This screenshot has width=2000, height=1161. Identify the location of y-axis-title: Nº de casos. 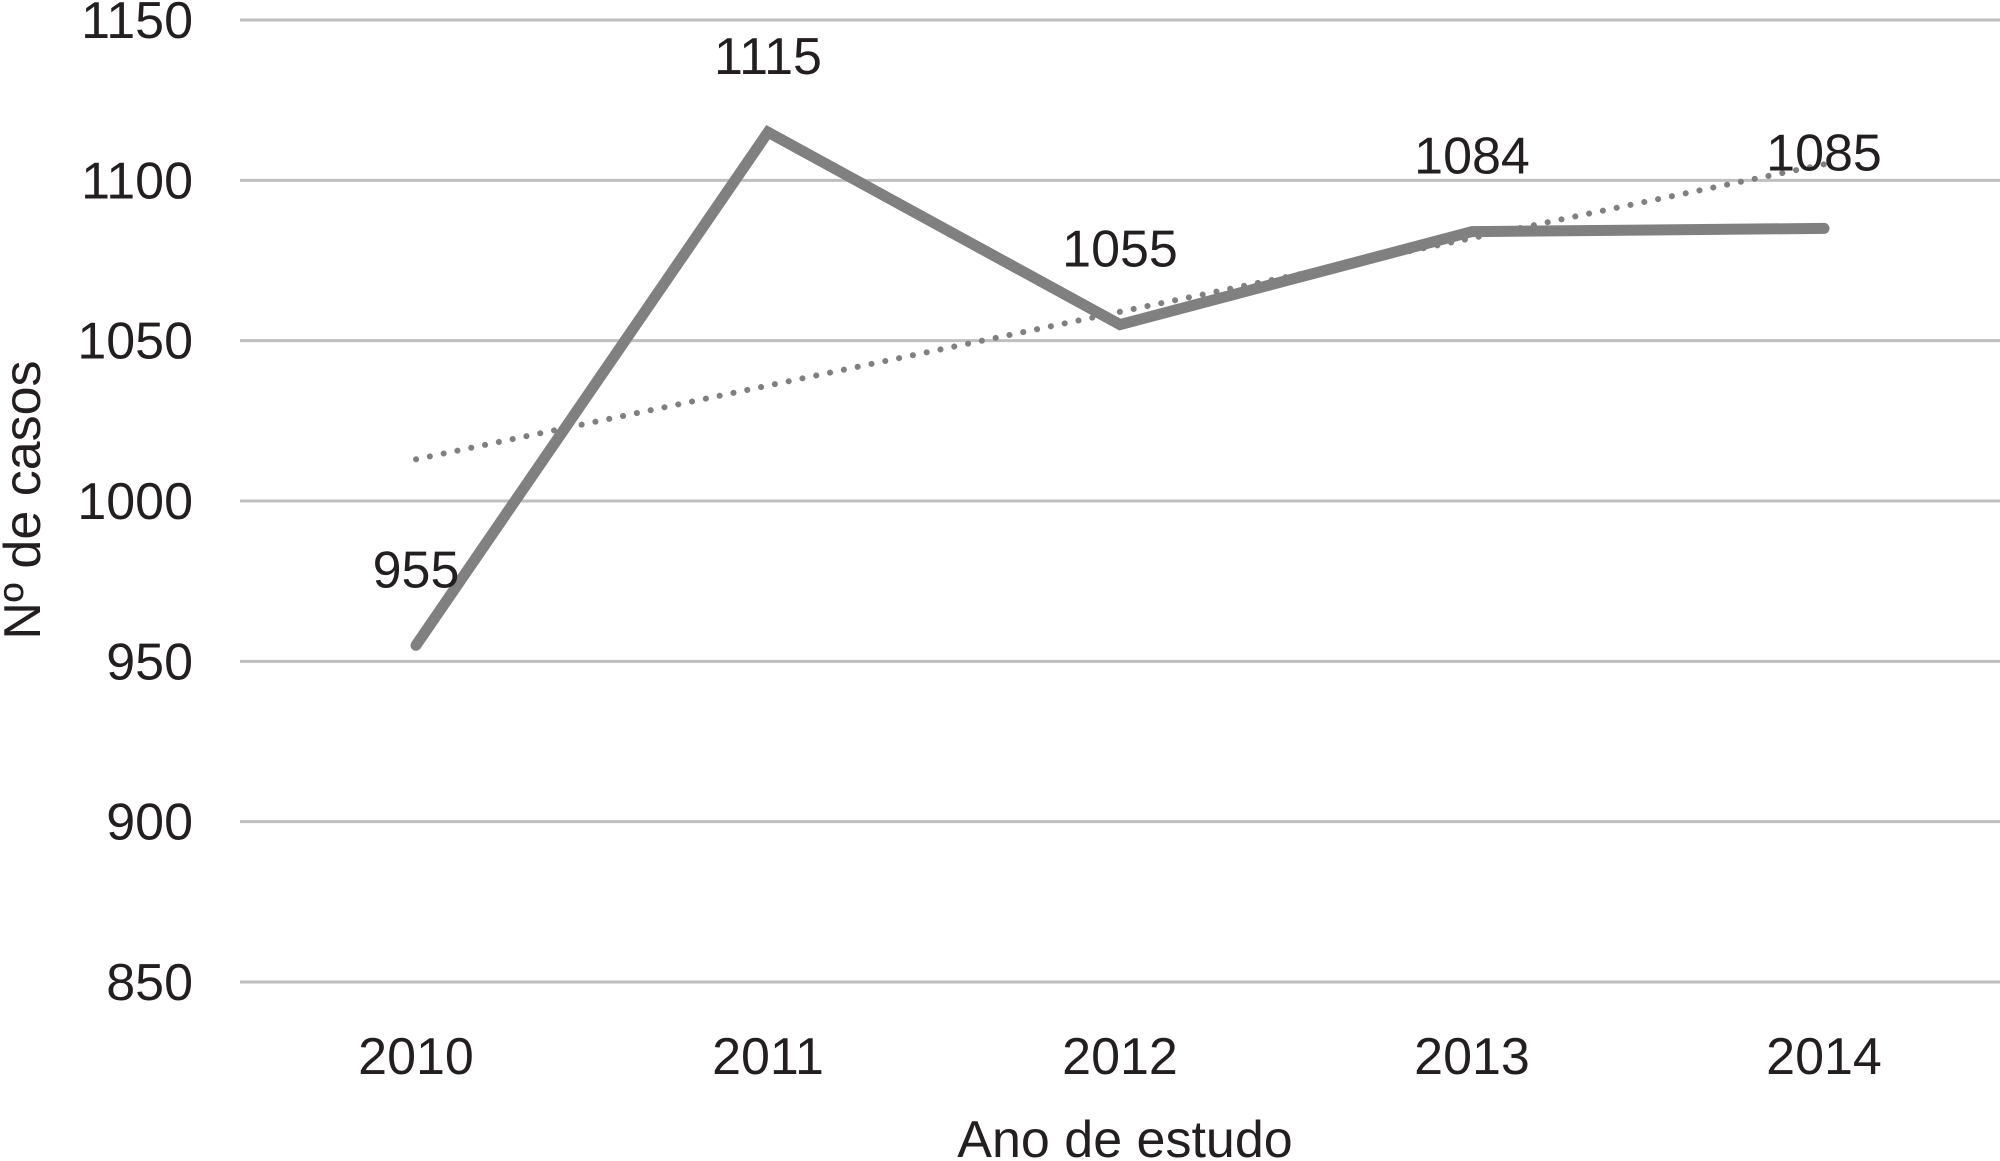
(26, 499).